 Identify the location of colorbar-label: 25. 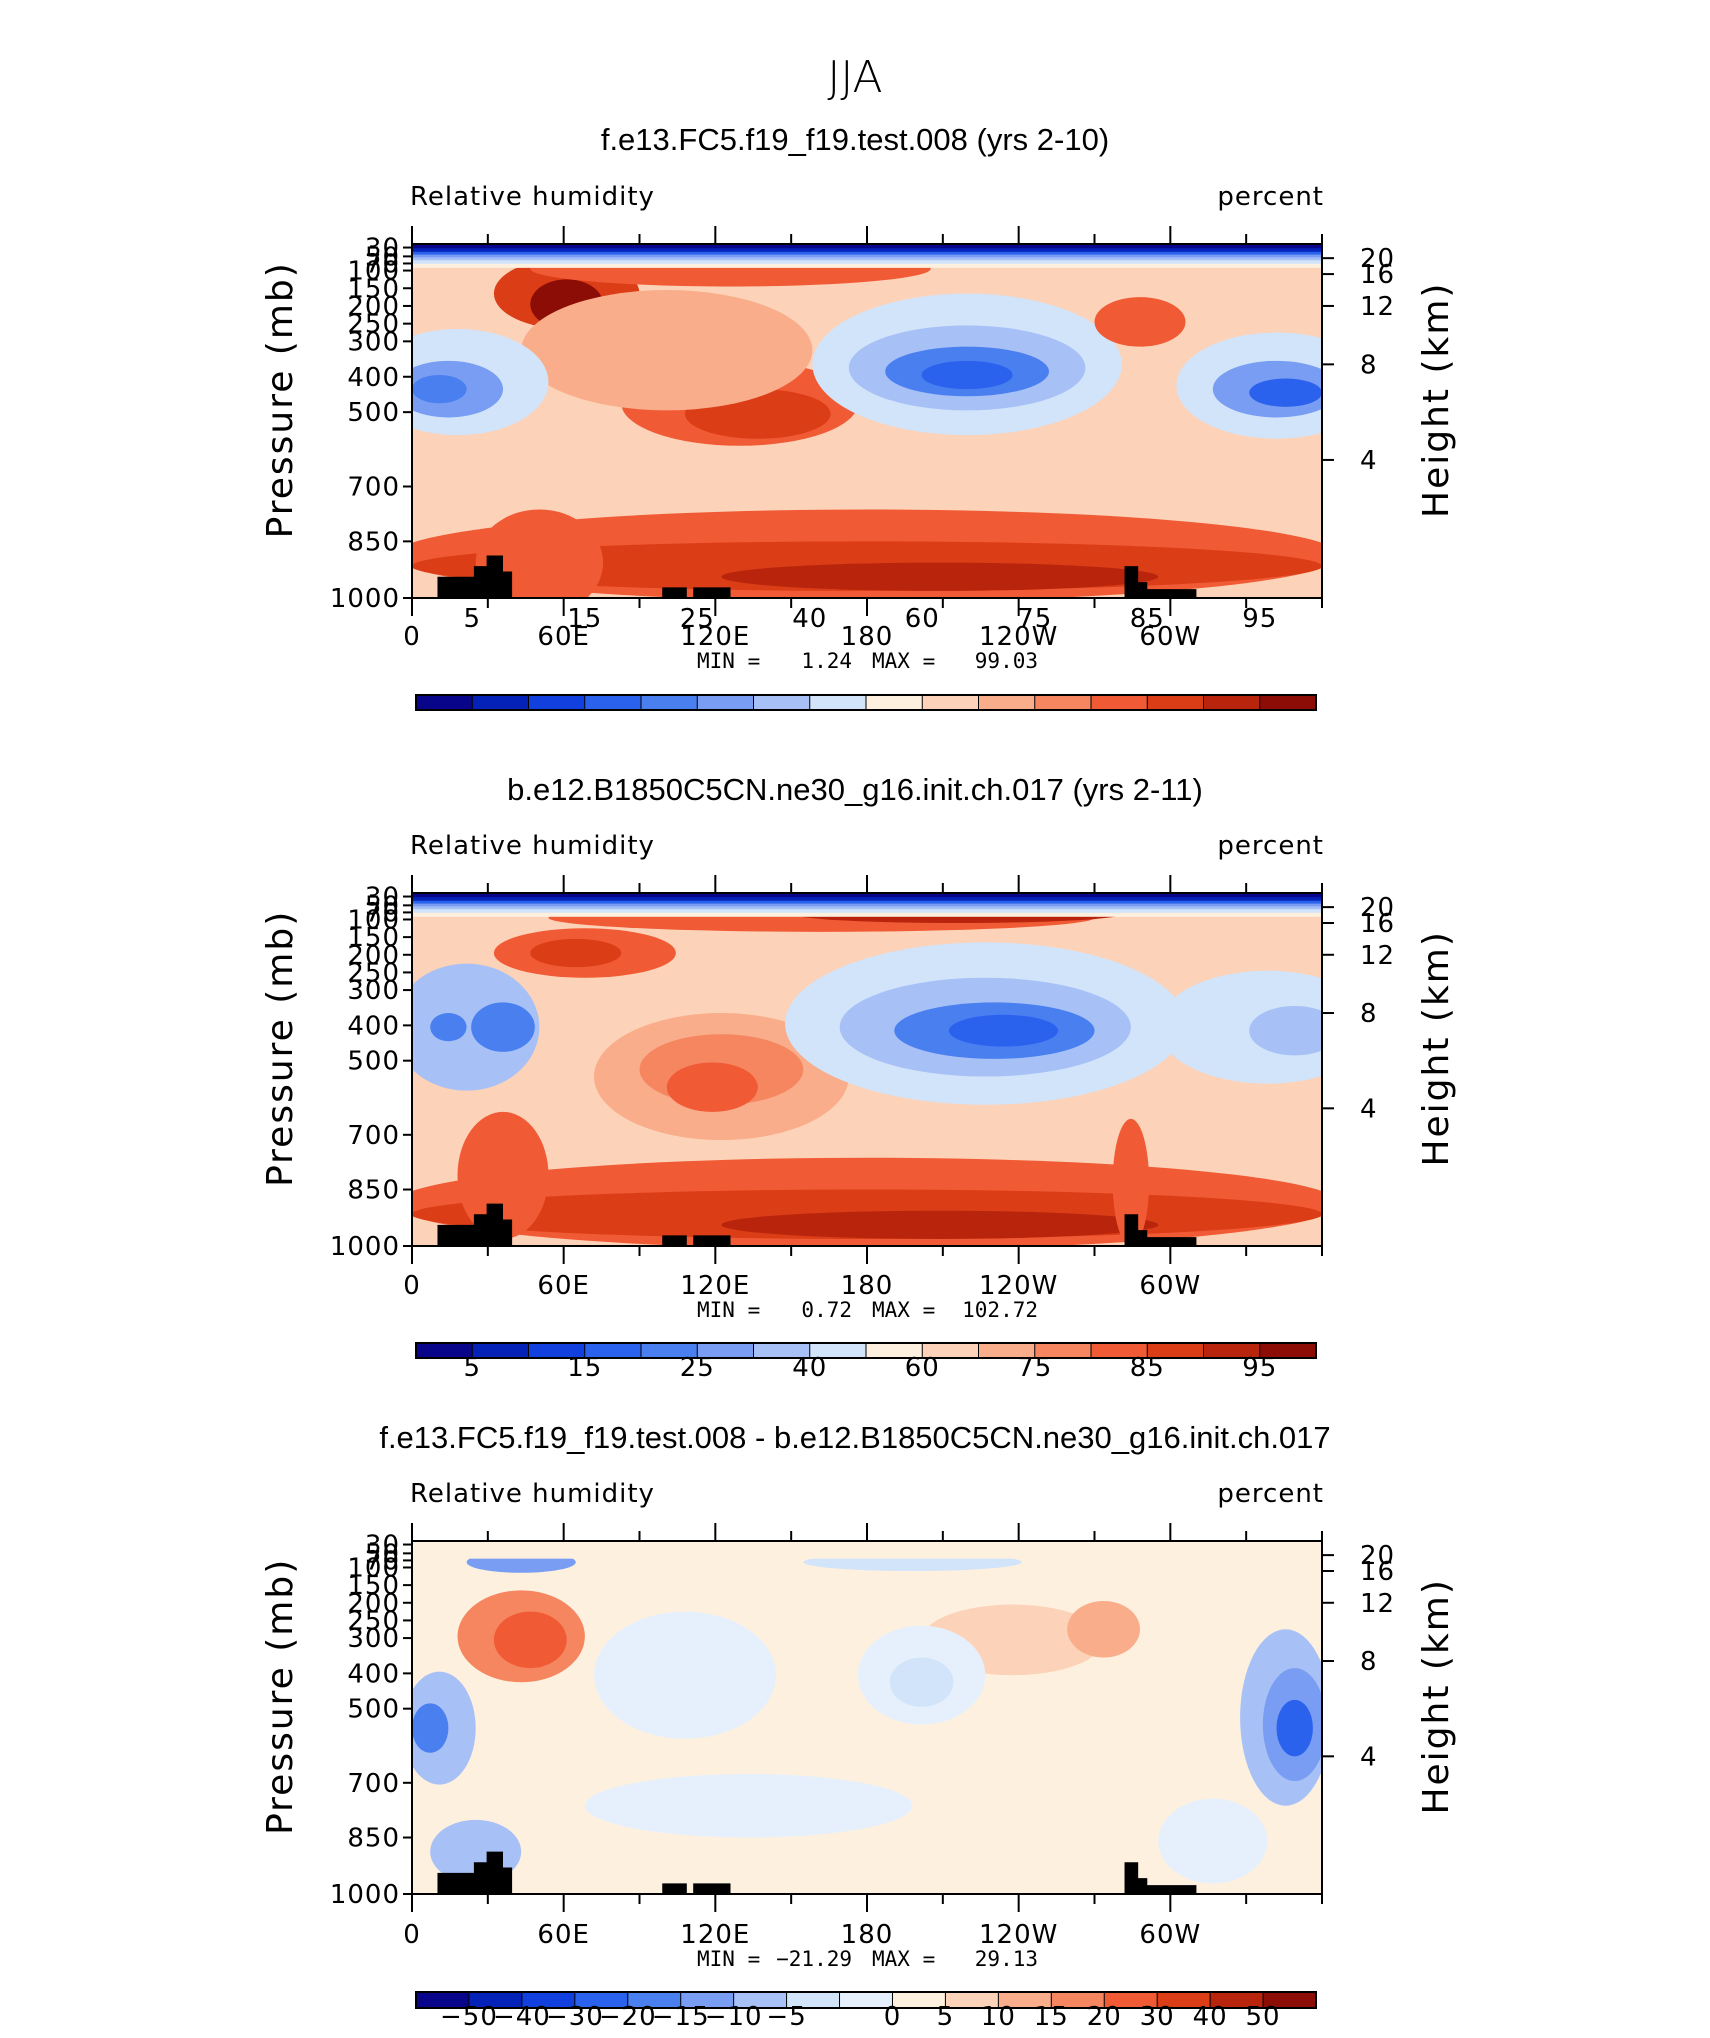
(697, 1368).